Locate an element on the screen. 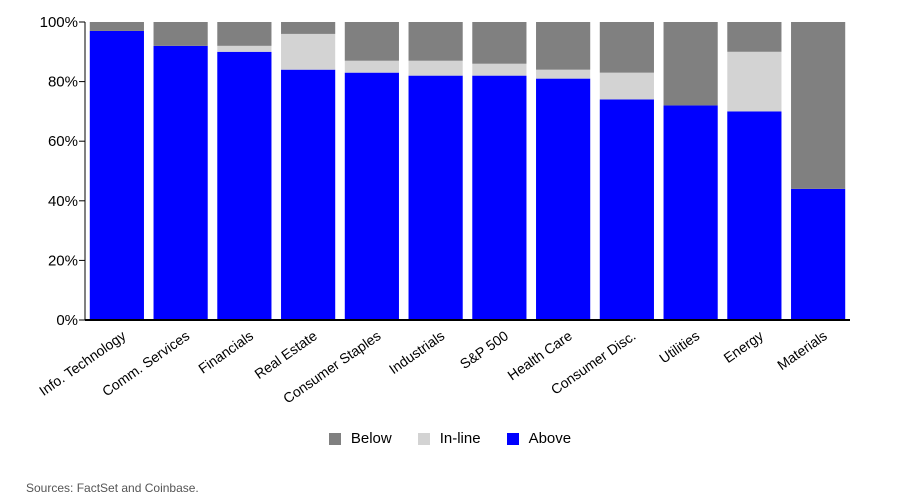  x-tick-label: Industrials is located at coordinates (416, 352).